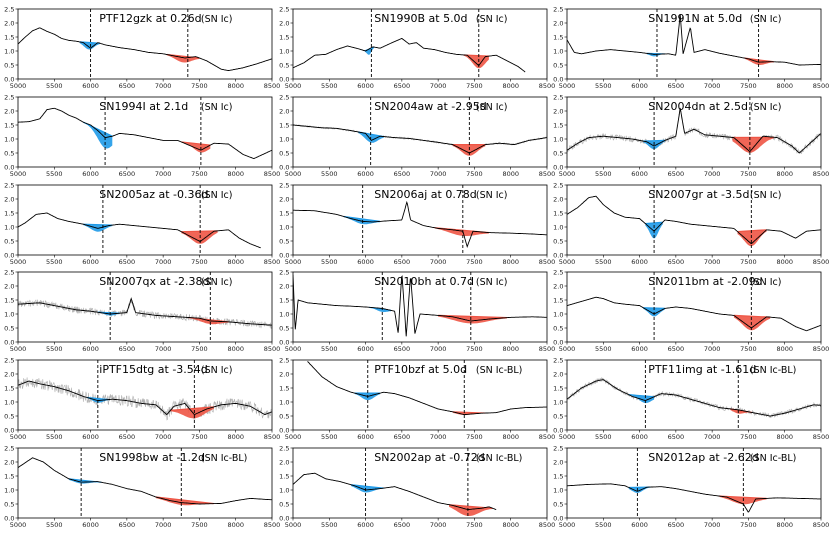 This screenshot has width=830, height=534. I want to click on fe-ii-feature-band, so click(369, 51).